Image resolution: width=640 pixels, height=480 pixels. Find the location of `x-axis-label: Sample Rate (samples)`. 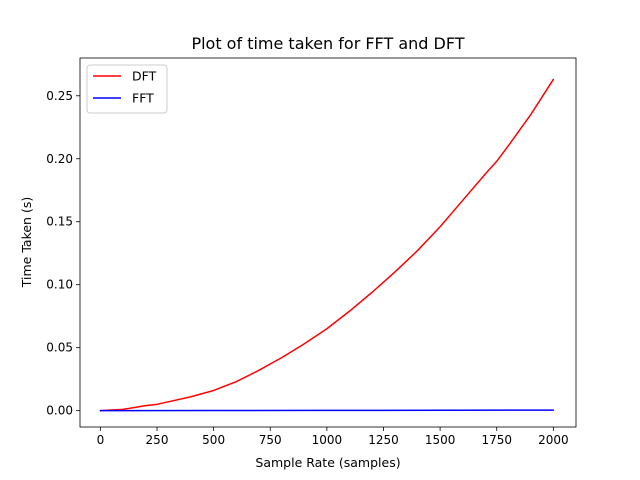

x-axis-label: Sample Rate (samples) is located at coordinates (327, 462).